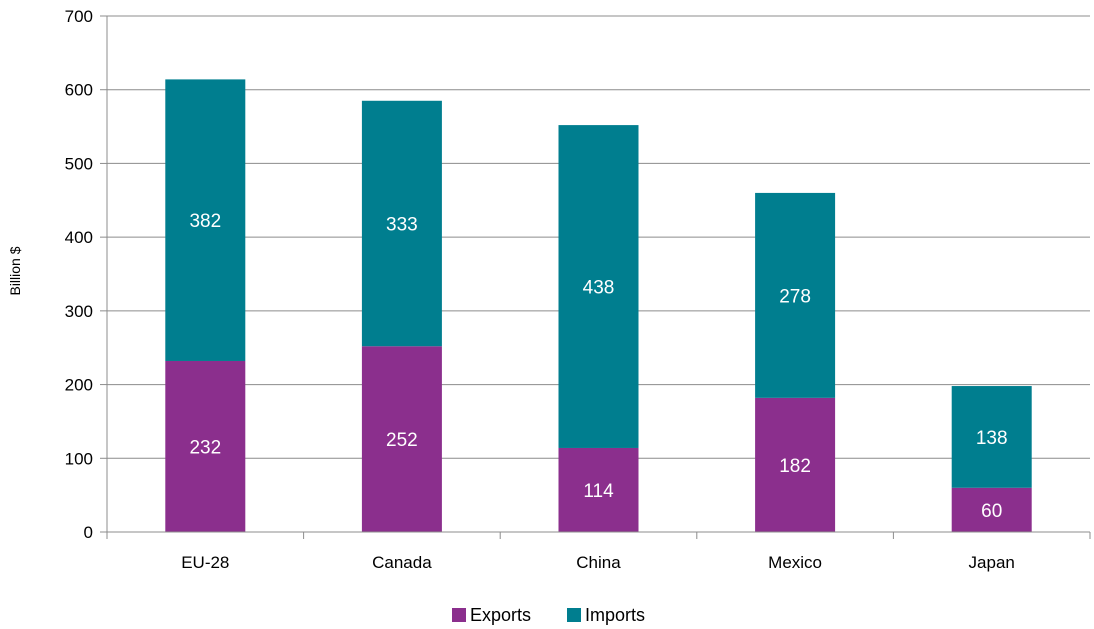 The height and width of the screenshot is (629, 1094). Describe the element at coordinates (79, 385) in the screenshot. I see `y-tick-label: 200` at that location.